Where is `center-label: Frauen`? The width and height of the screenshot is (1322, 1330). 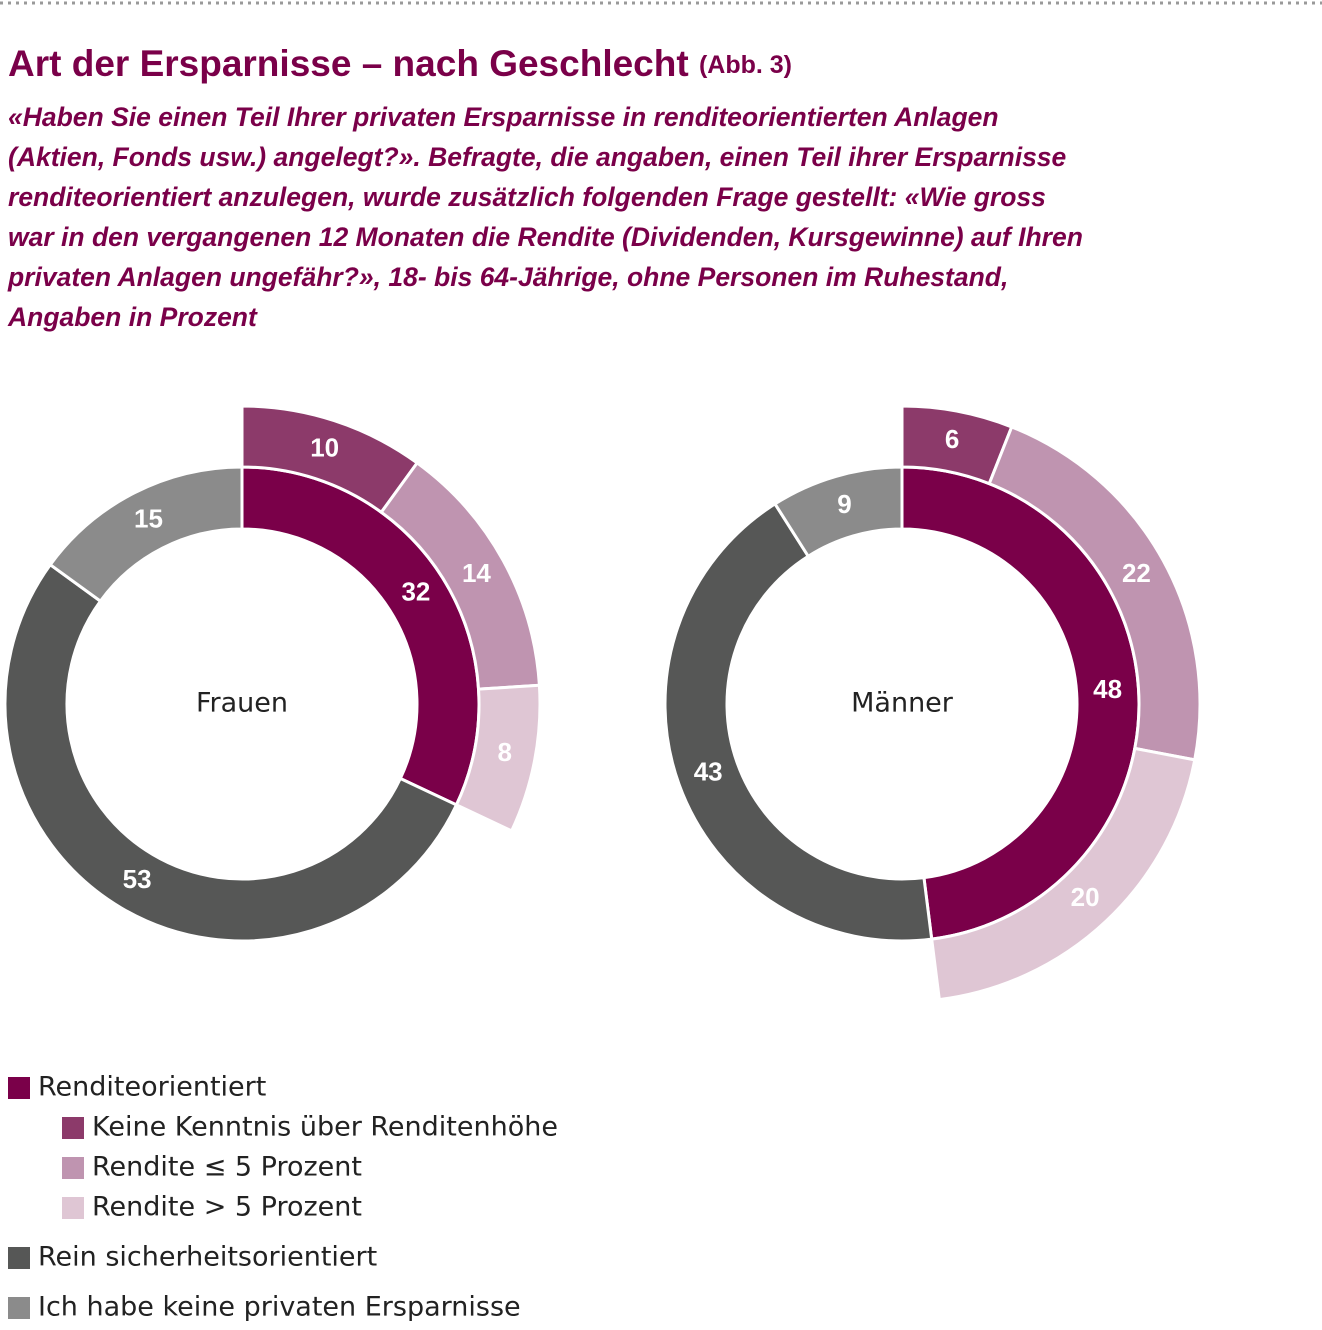 center-label: Frauen is located at coordinates (242, 703).